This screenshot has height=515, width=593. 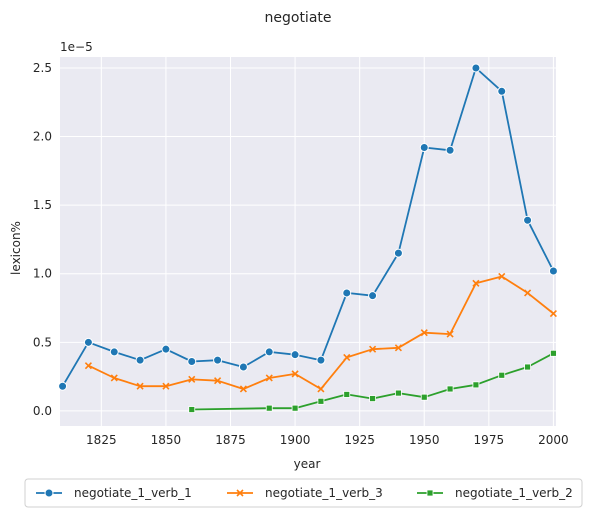 What do you see at coordinates (76, 47) in the screenshot?
I see `y-offset-text: 1e−5` at bounding box center [76, 47].